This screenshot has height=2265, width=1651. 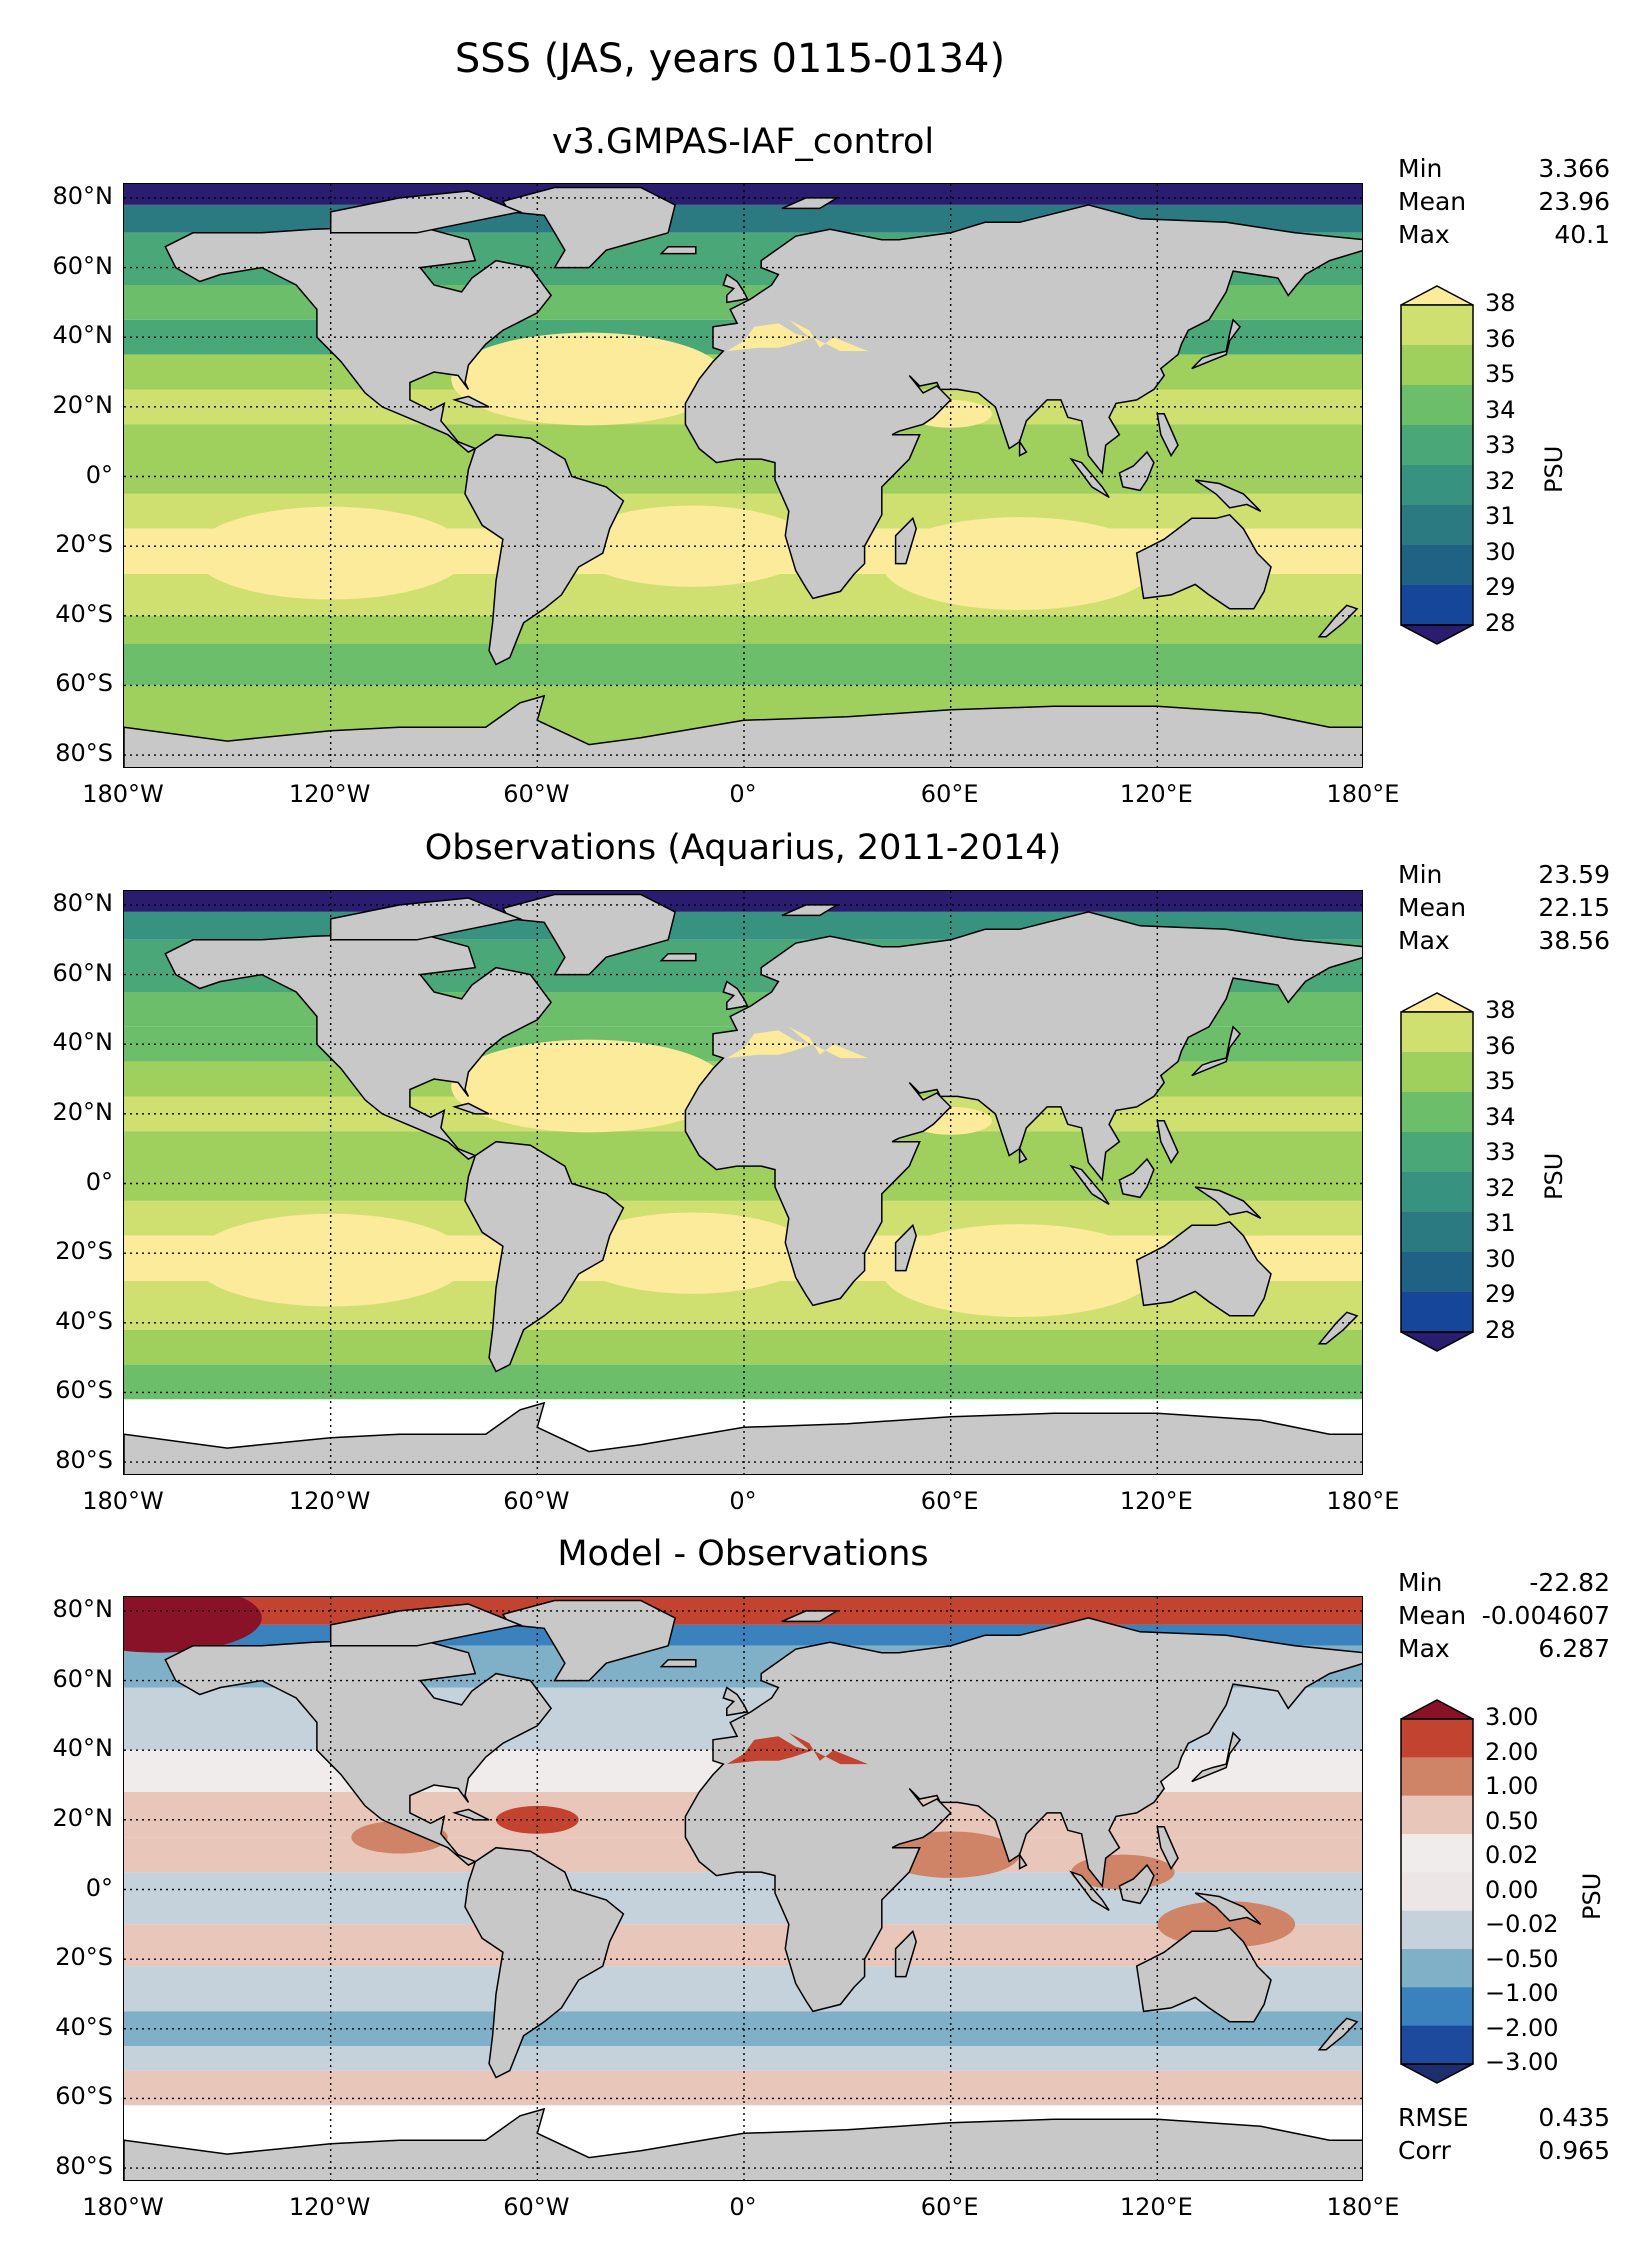 I want to click on colorbar-tick-label: −1.00, so click(x=1522, y=1993).